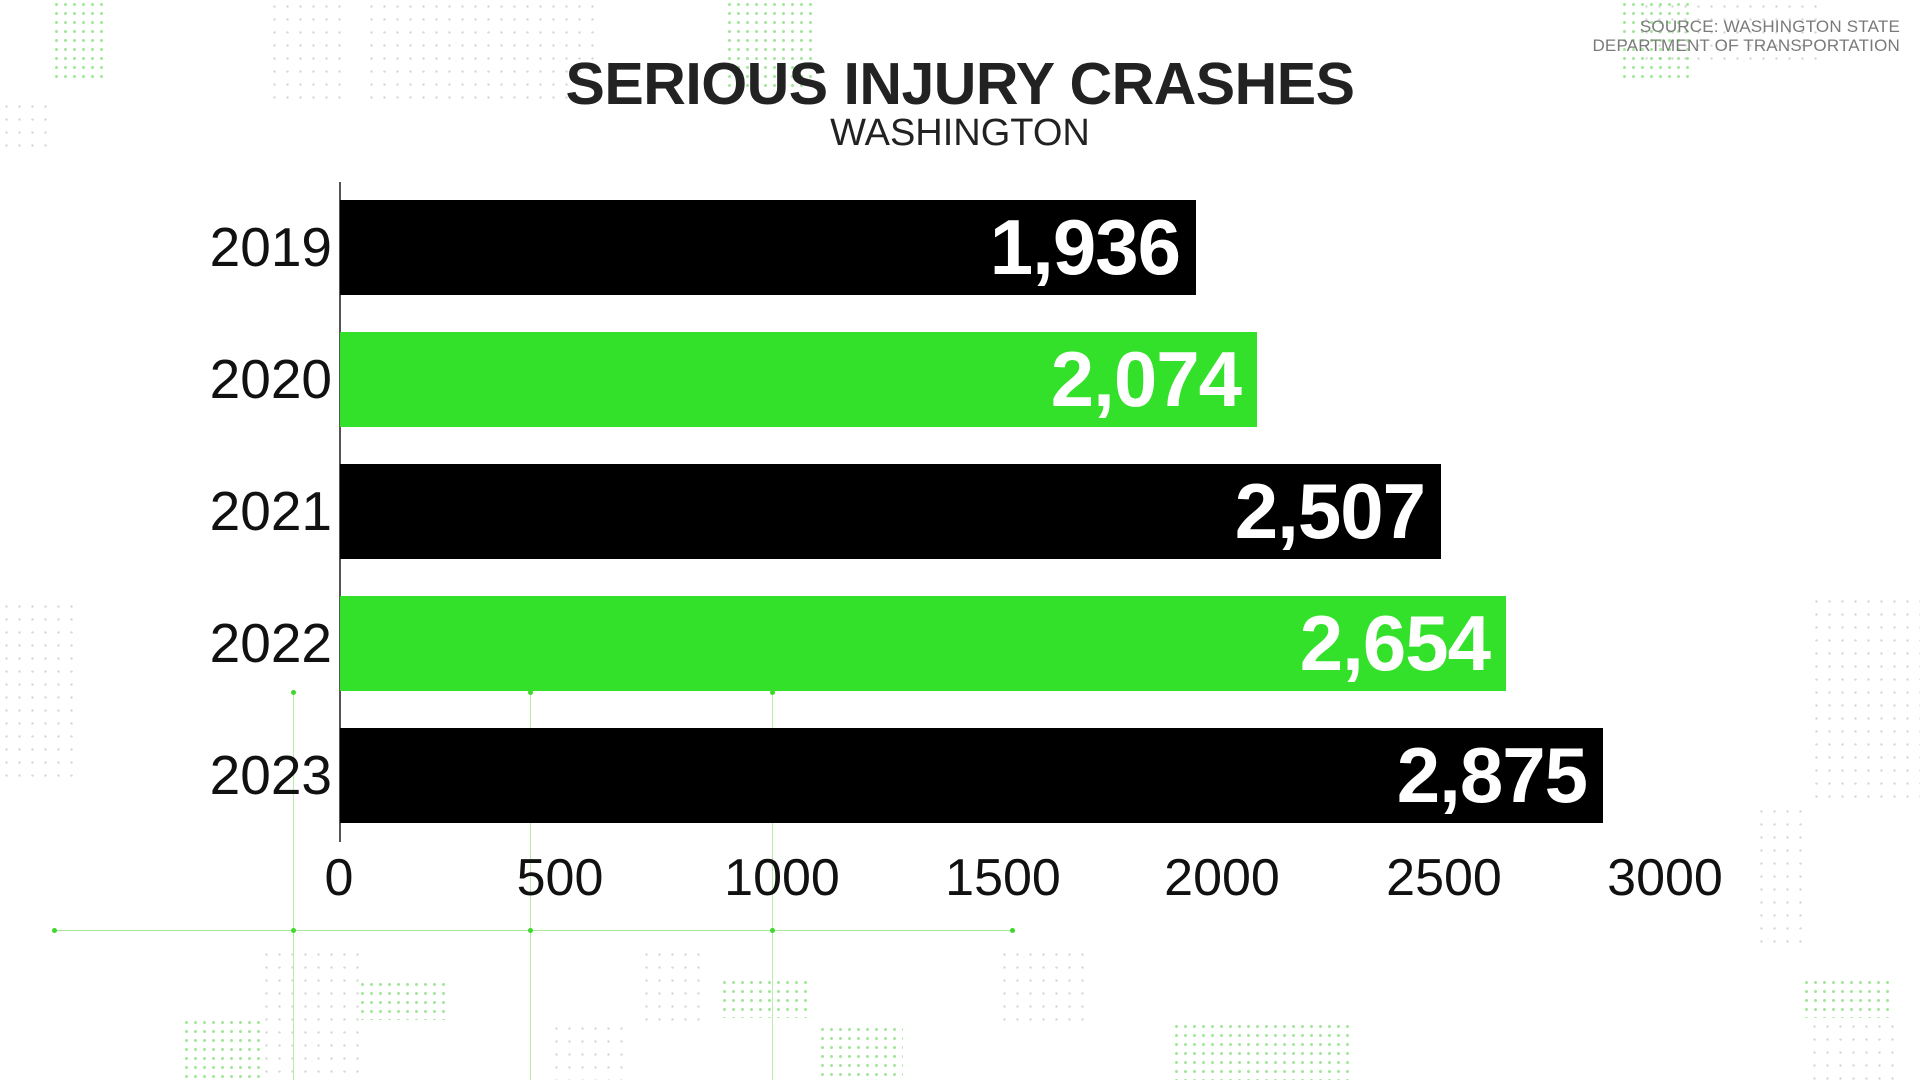 Image resolution: width=1920 pixels, height=1080 pixels. I want to click on y-label-2021: 2021, so click(270, 511).